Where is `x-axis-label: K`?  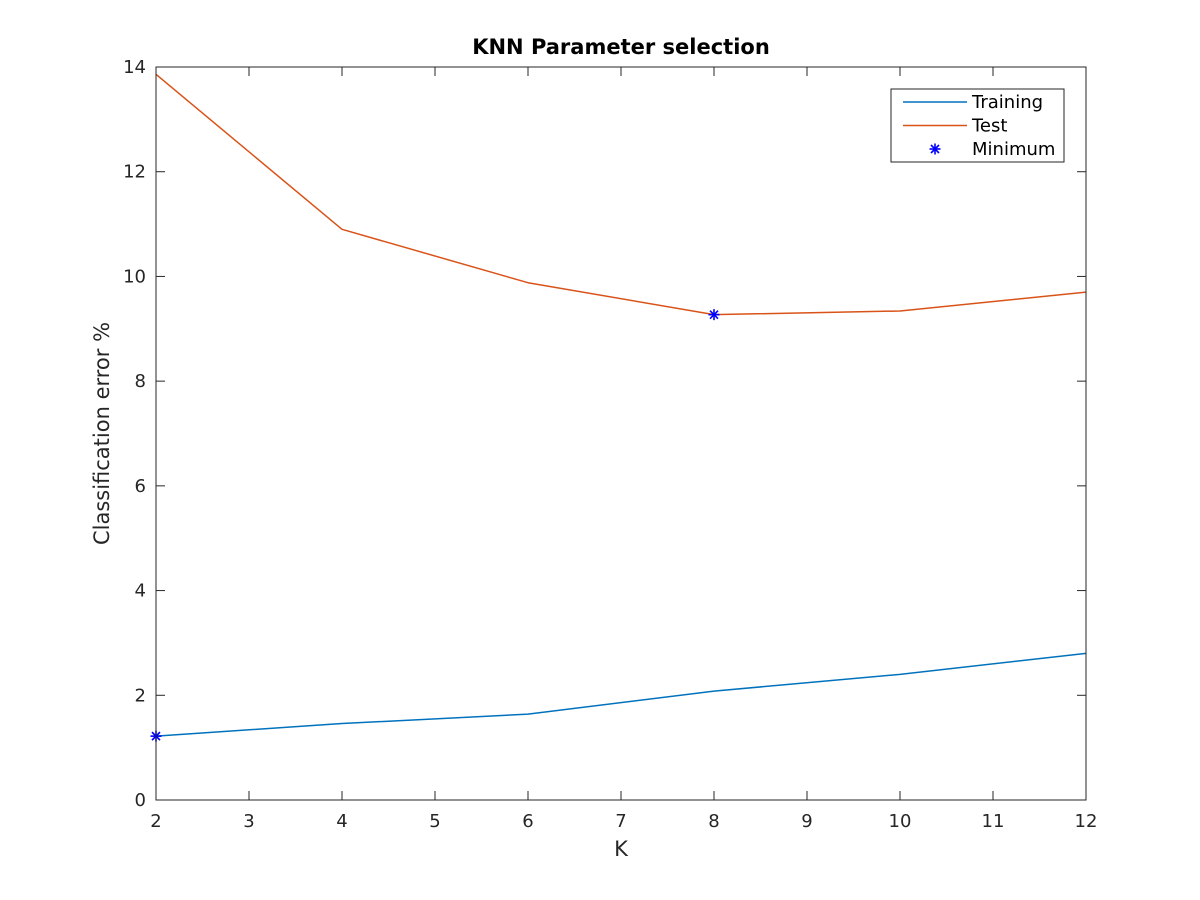 x-axis-label: K is located at coordinates (621, 849).